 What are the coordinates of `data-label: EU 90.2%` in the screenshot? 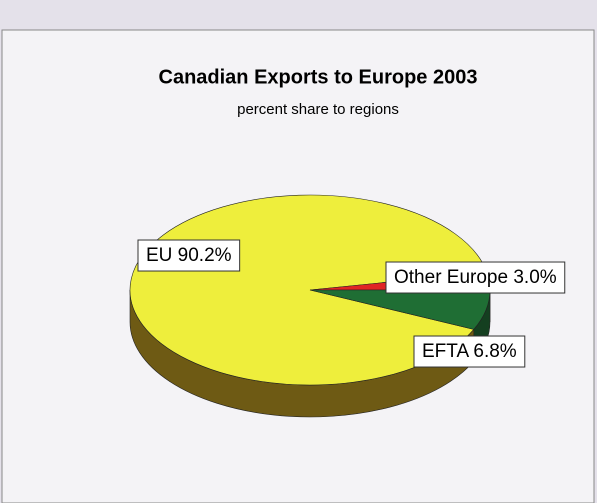 It's located at (189, 255).